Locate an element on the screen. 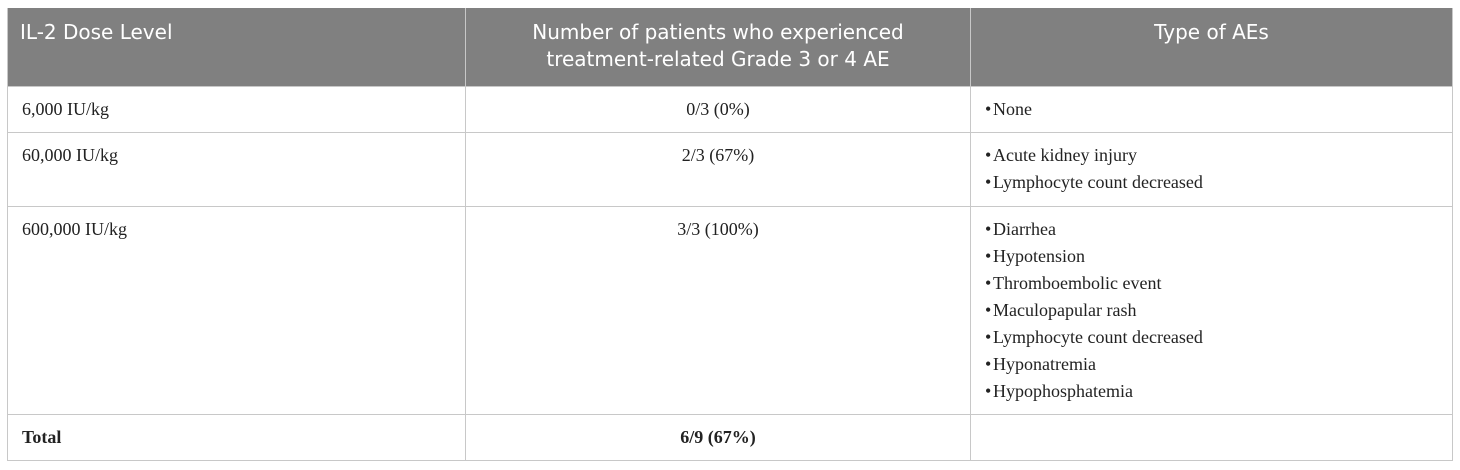  ae-item: •None is located at coordinates (1211, 109).